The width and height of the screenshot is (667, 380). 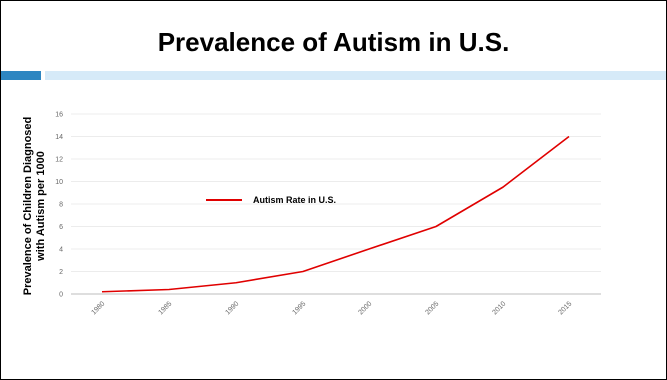 I want to click on slide-title: Prevalence of Autism in U.S., so click(x=333, y=42).